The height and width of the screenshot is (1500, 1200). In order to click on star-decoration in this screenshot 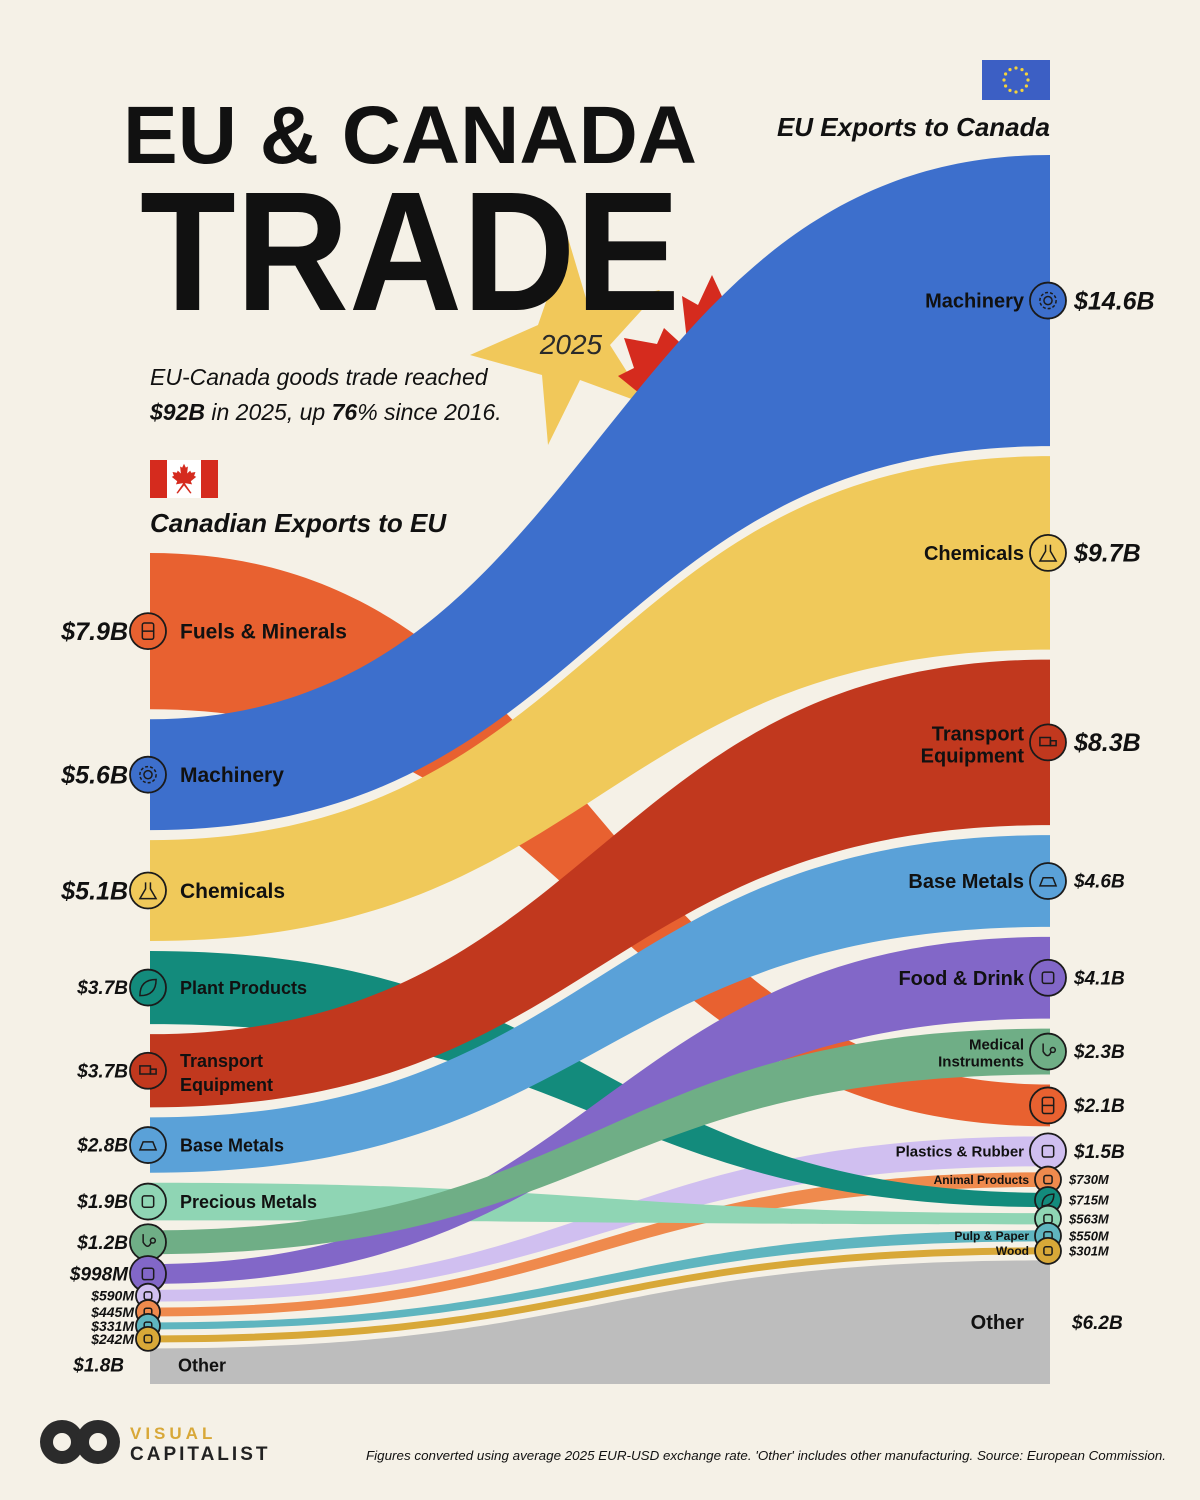, I will do `click(565, 341)`.